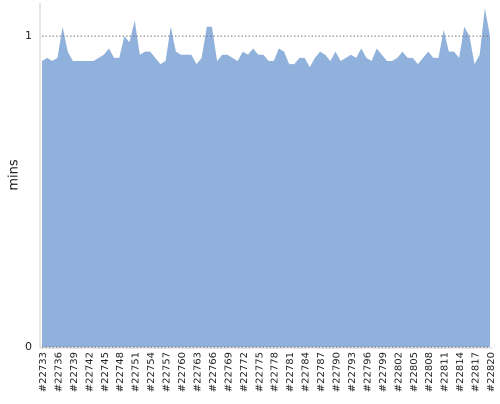 This screenshot has width=500, height=404. I want to click on y-axis-label: mins, so click(14, 175).